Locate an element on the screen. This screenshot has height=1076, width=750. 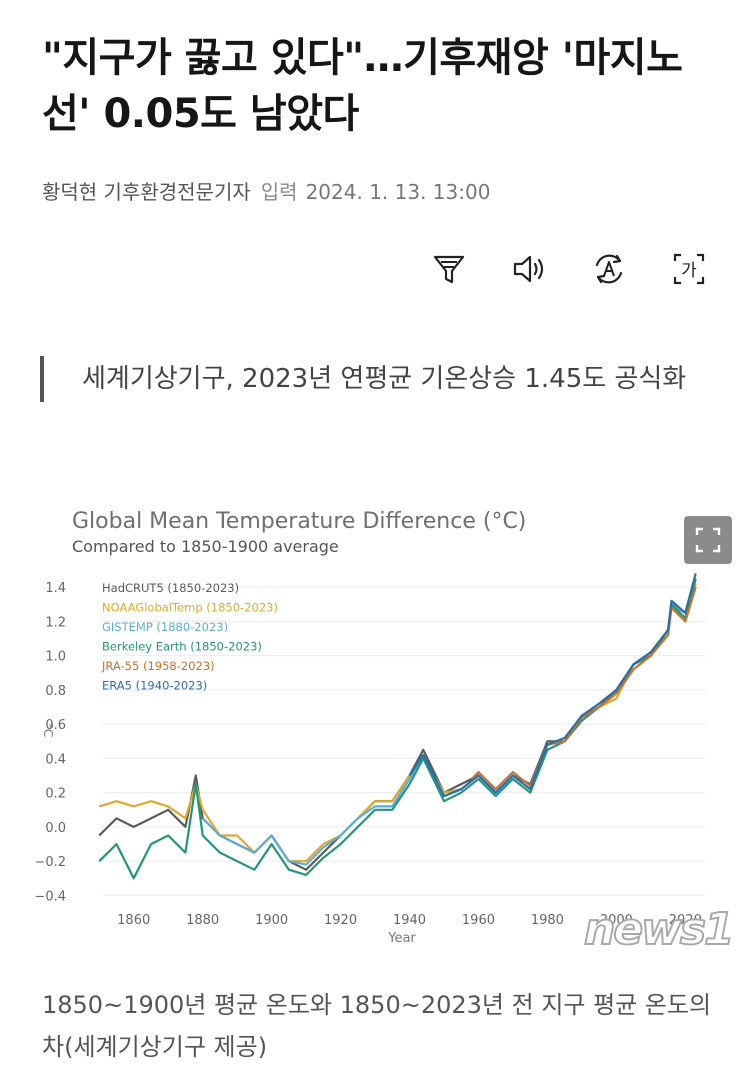
legend-entry: GISTEMP (1880-2023) is located at coordinates (165, 627).